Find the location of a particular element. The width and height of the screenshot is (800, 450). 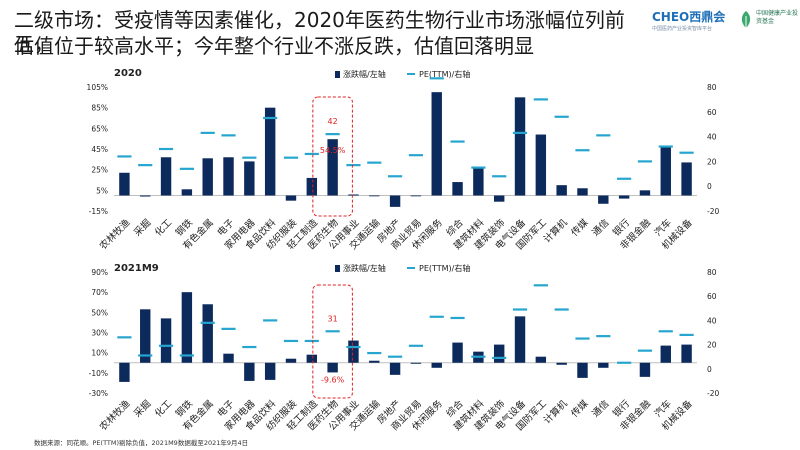

left-axis-tick-label: 85% is located at coordinates (99, 108).